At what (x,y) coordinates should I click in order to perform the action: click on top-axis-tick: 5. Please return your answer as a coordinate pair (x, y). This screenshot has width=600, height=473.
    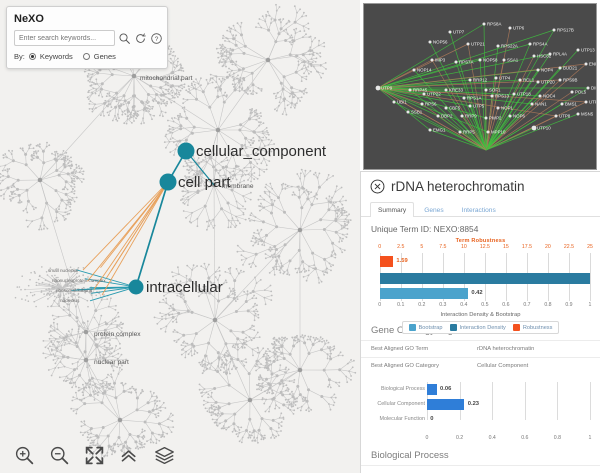
    Looking at the image, I should click on (422, 247).